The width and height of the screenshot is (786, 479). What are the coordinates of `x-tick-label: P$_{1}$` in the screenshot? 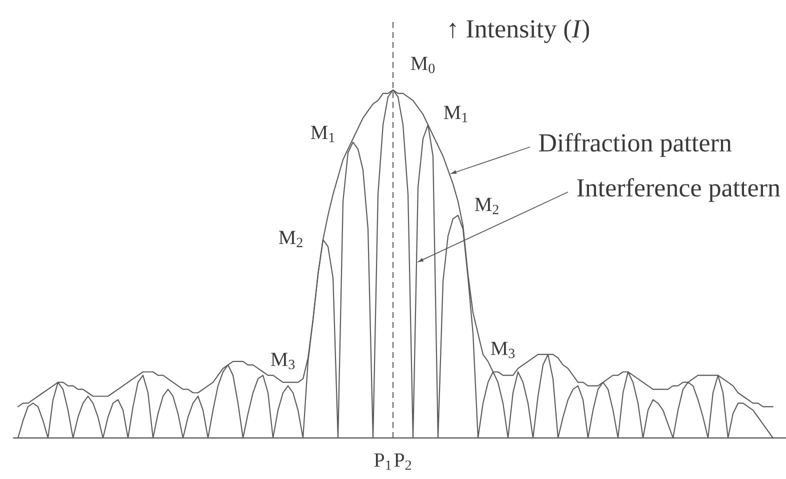 It's located at (382, 462).